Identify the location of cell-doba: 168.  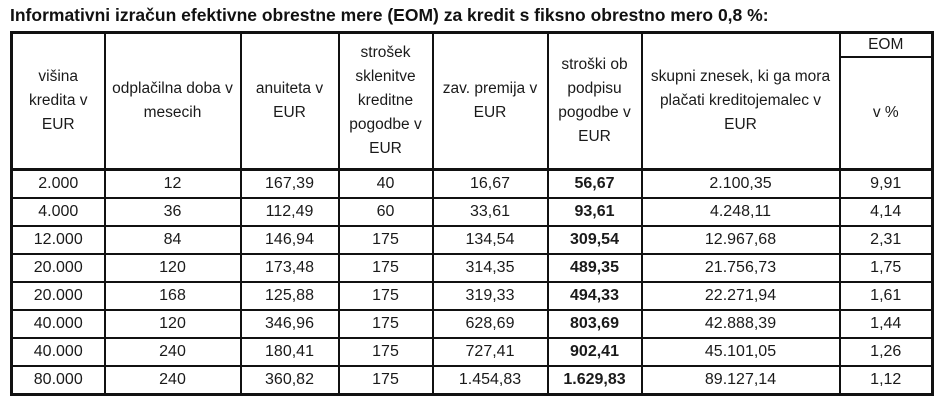
(172, 296).